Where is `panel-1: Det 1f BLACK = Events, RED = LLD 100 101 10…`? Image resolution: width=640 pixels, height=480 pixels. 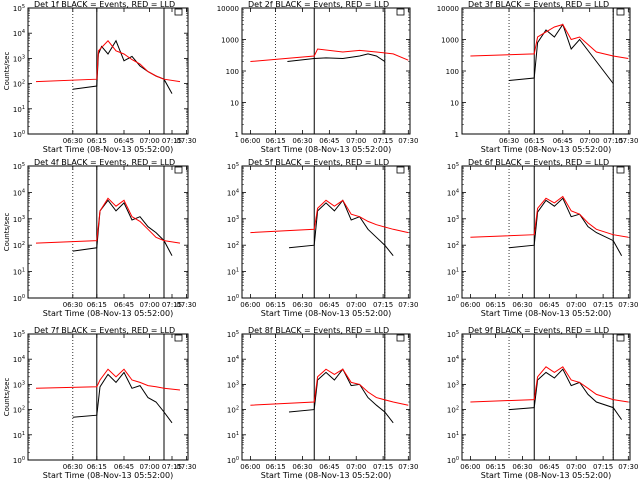
panel-1: Det 1f BLACK = Events, RED = LLD 100 101 10… is located at coordinates (99, 77).